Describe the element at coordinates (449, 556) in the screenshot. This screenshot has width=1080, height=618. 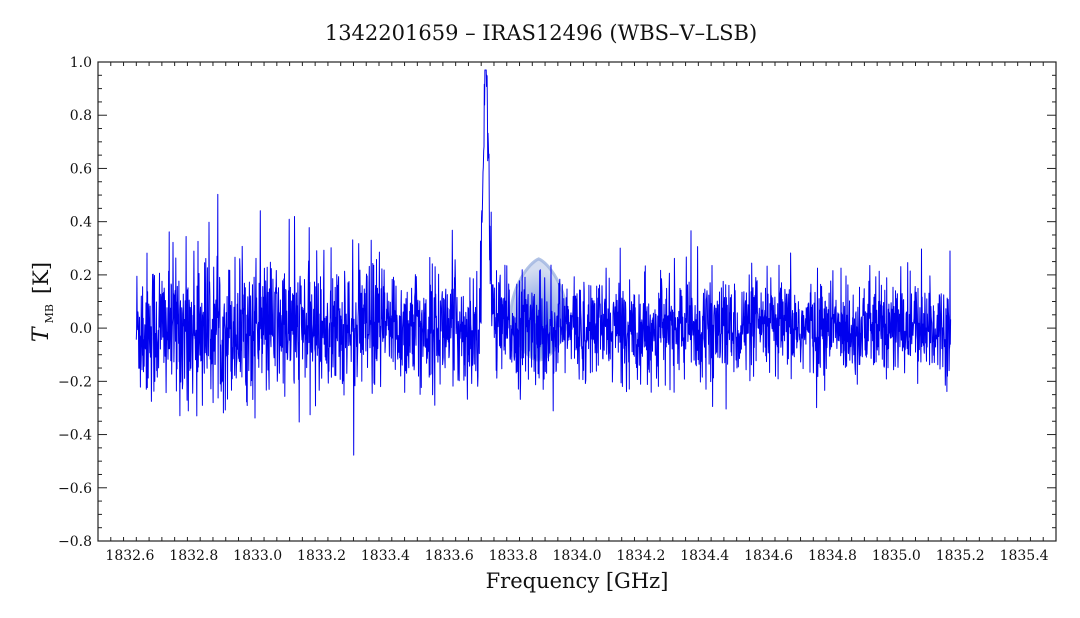
I see `x-tick-label: 1833.6` at that location.